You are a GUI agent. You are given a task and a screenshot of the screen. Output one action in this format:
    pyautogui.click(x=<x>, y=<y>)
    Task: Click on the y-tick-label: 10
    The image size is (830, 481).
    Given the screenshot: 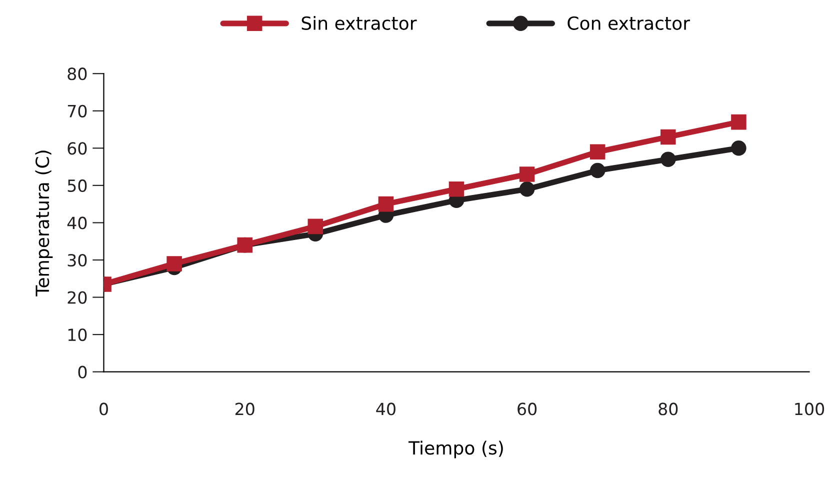 What is the action you would take?
    pyautogui.click(x=77, y=335)
    